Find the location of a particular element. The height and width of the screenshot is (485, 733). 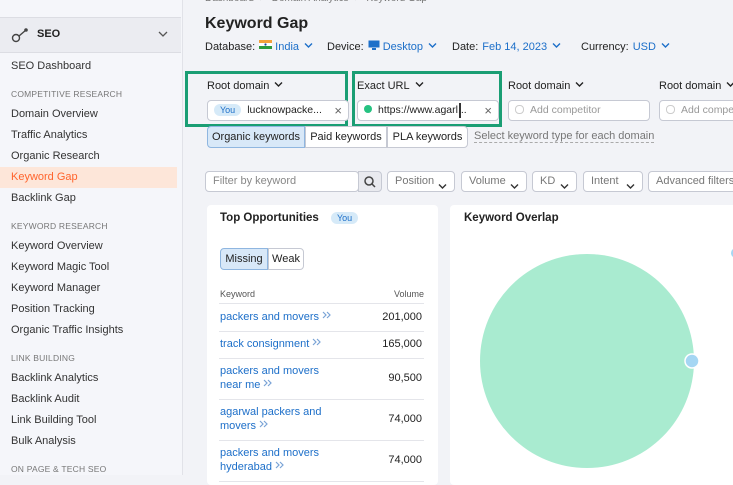

missing-weak-tabs: Missing Weak is located at coordinates (280, 259).